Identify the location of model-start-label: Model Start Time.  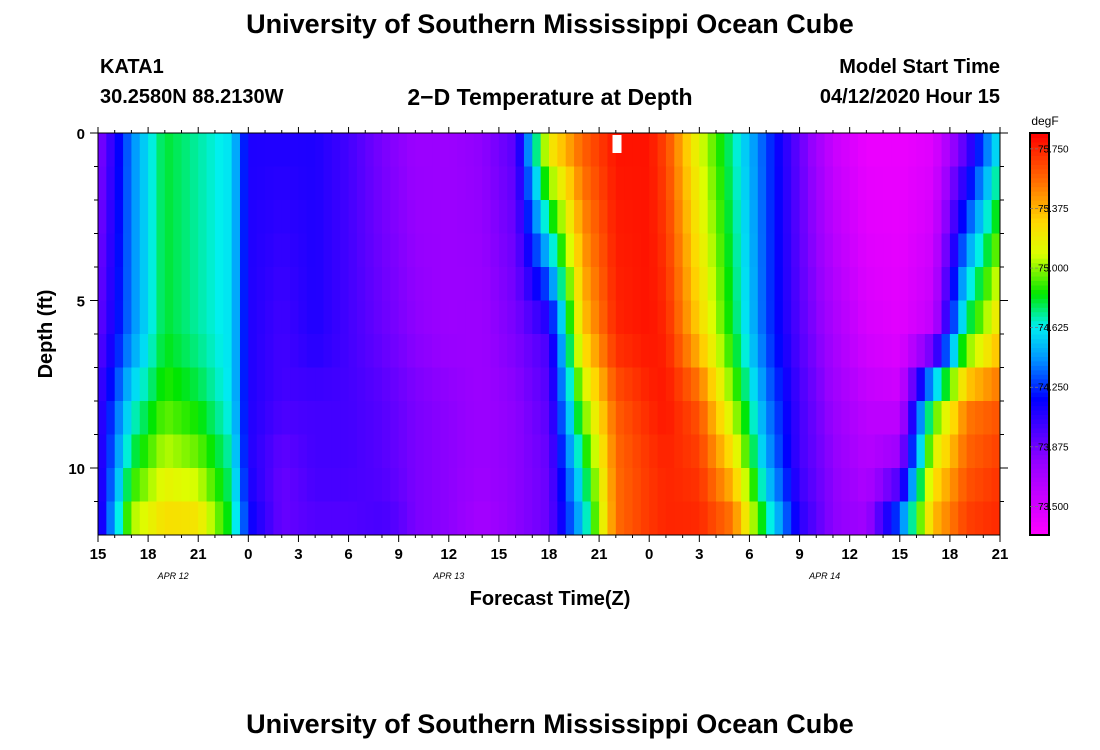
(919, 67).